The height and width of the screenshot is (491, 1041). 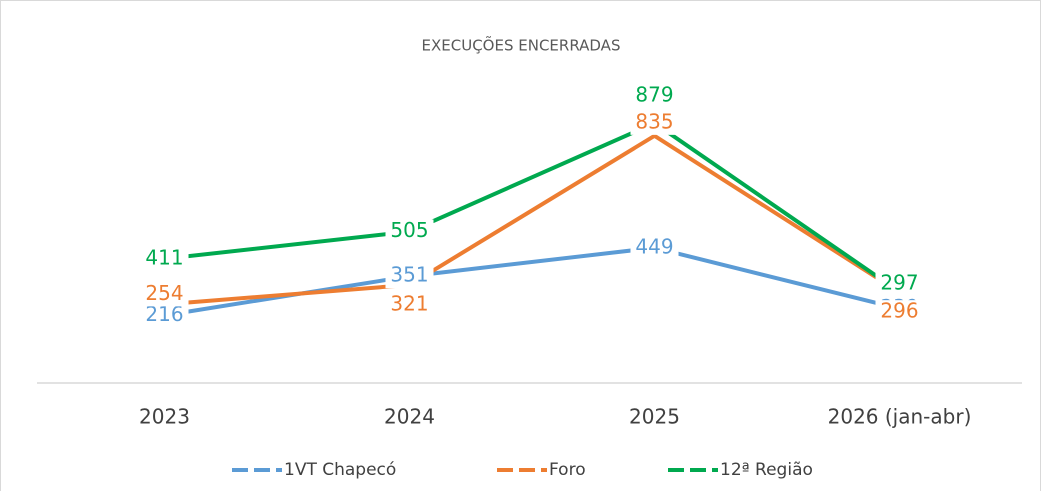 What do you see at coordinates (521, 45) in the screenshot?
I see `chart-title: EXECUÇÕES ENCERRADAS` at bounding box center [521, 45].